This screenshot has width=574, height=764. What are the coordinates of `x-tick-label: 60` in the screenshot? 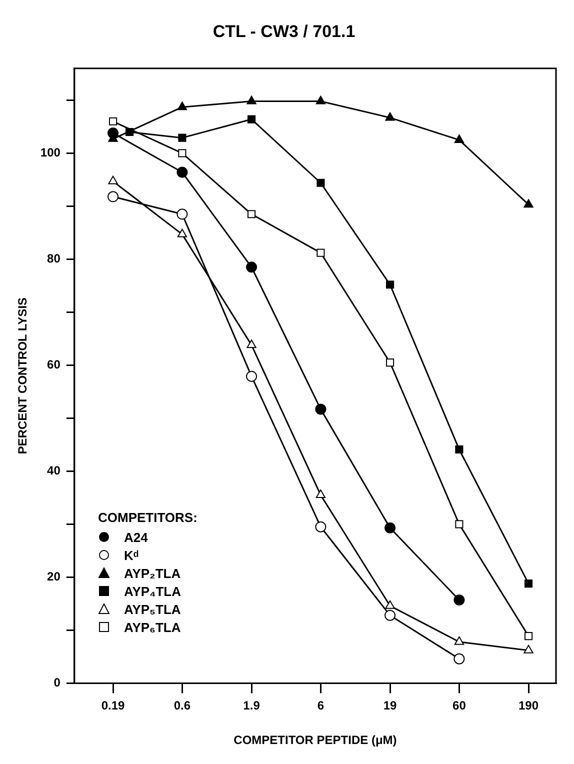 It's located at (459, 705).